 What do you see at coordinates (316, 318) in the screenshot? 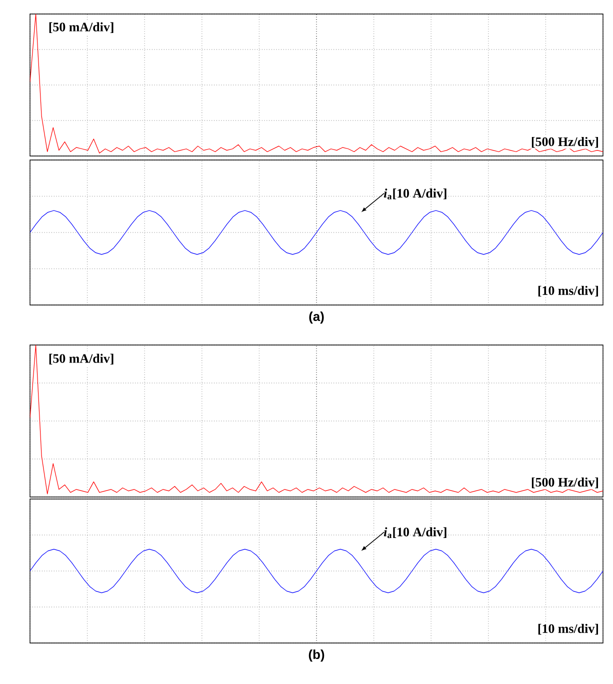
I see `text: (a)` at bounding box center [316, 318].